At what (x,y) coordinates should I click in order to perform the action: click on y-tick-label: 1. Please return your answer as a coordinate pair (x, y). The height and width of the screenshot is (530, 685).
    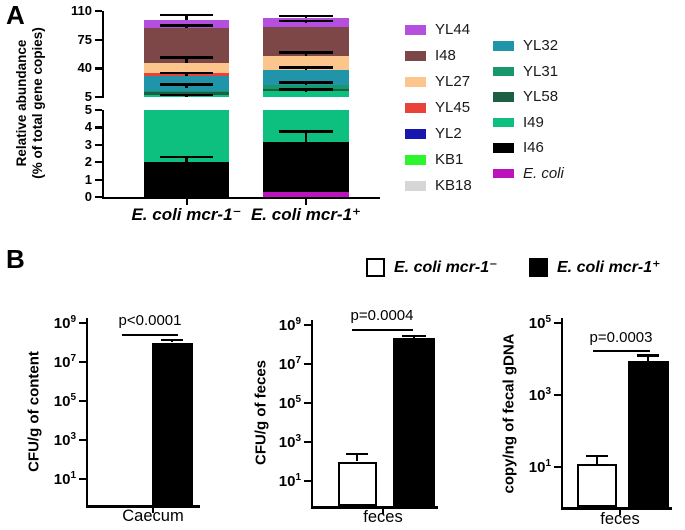
    Looking at the image, I should click on (88, 179).